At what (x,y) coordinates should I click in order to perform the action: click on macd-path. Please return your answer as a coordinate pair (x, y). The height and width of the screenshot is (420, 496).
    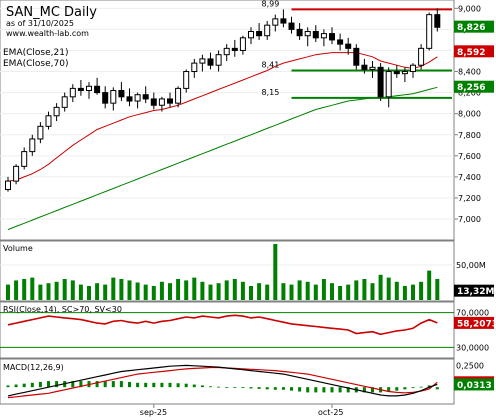
    Looking at the image, I should click on (222, 380).